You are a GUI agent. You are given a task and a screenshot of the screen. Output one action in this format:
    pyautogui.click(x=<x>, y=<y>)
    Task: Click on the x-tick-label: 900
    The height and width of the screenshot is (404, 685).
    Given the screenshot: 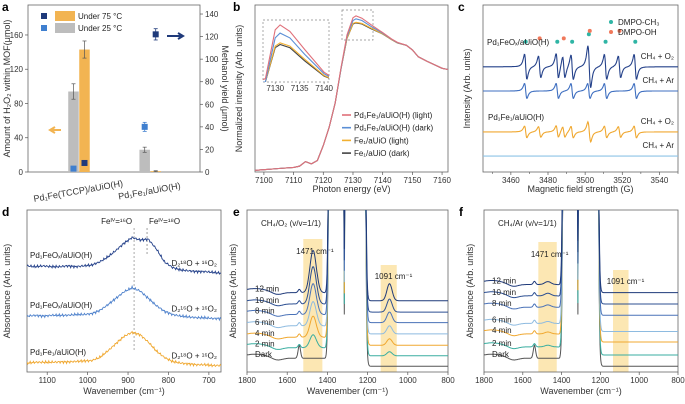 What is the action you would take?
    pyautogui.click(x=128, y=380)
    